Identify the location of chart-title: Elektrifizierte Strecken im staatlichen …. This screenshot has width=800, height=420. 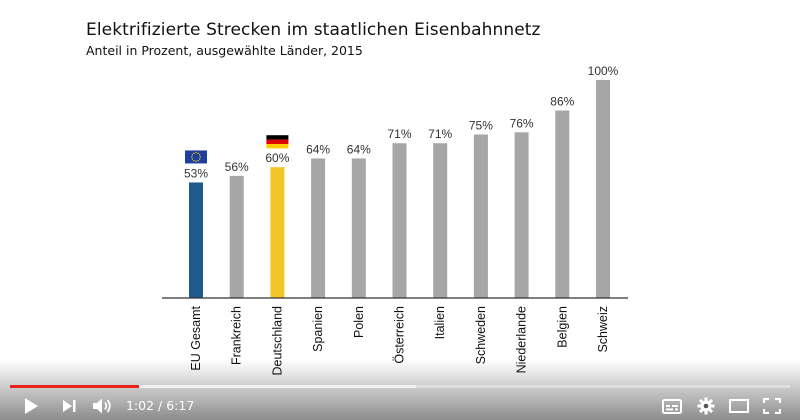
(313, 30).